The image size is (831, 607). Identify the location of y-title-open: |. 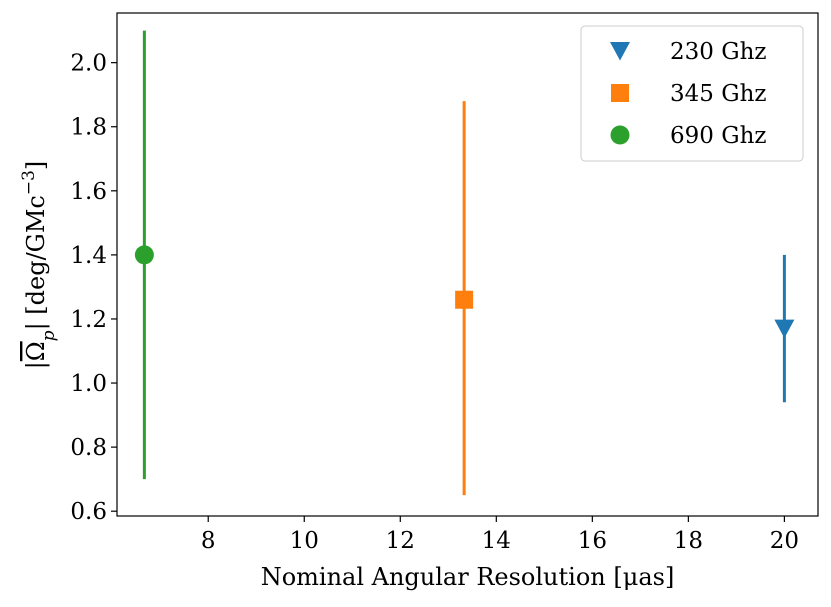
(36, 365).